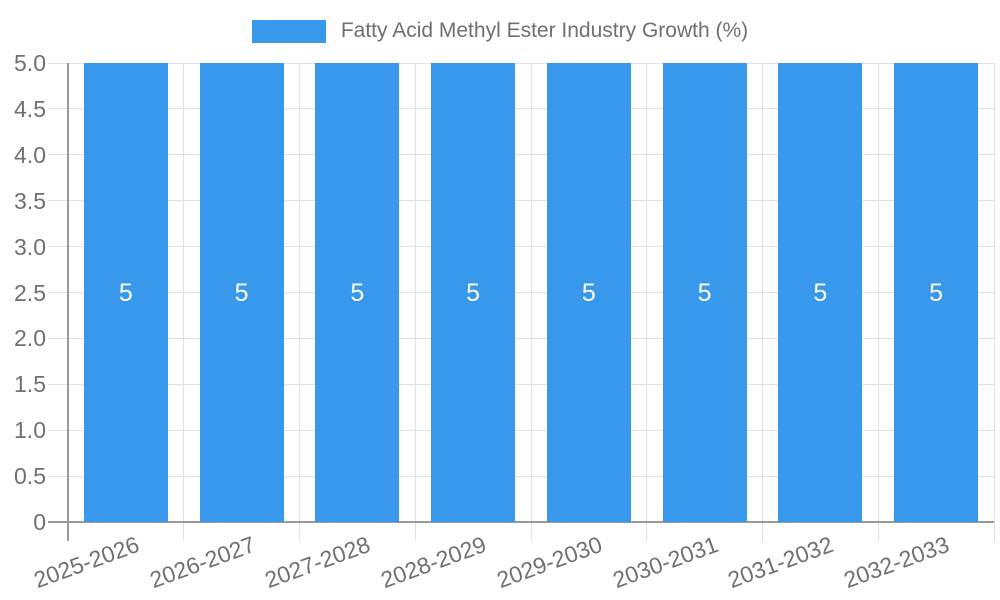  Describe the element at coordinates (30, 200) in the screenshot. I see `y-axis-tick-label: 3.5` at that location.